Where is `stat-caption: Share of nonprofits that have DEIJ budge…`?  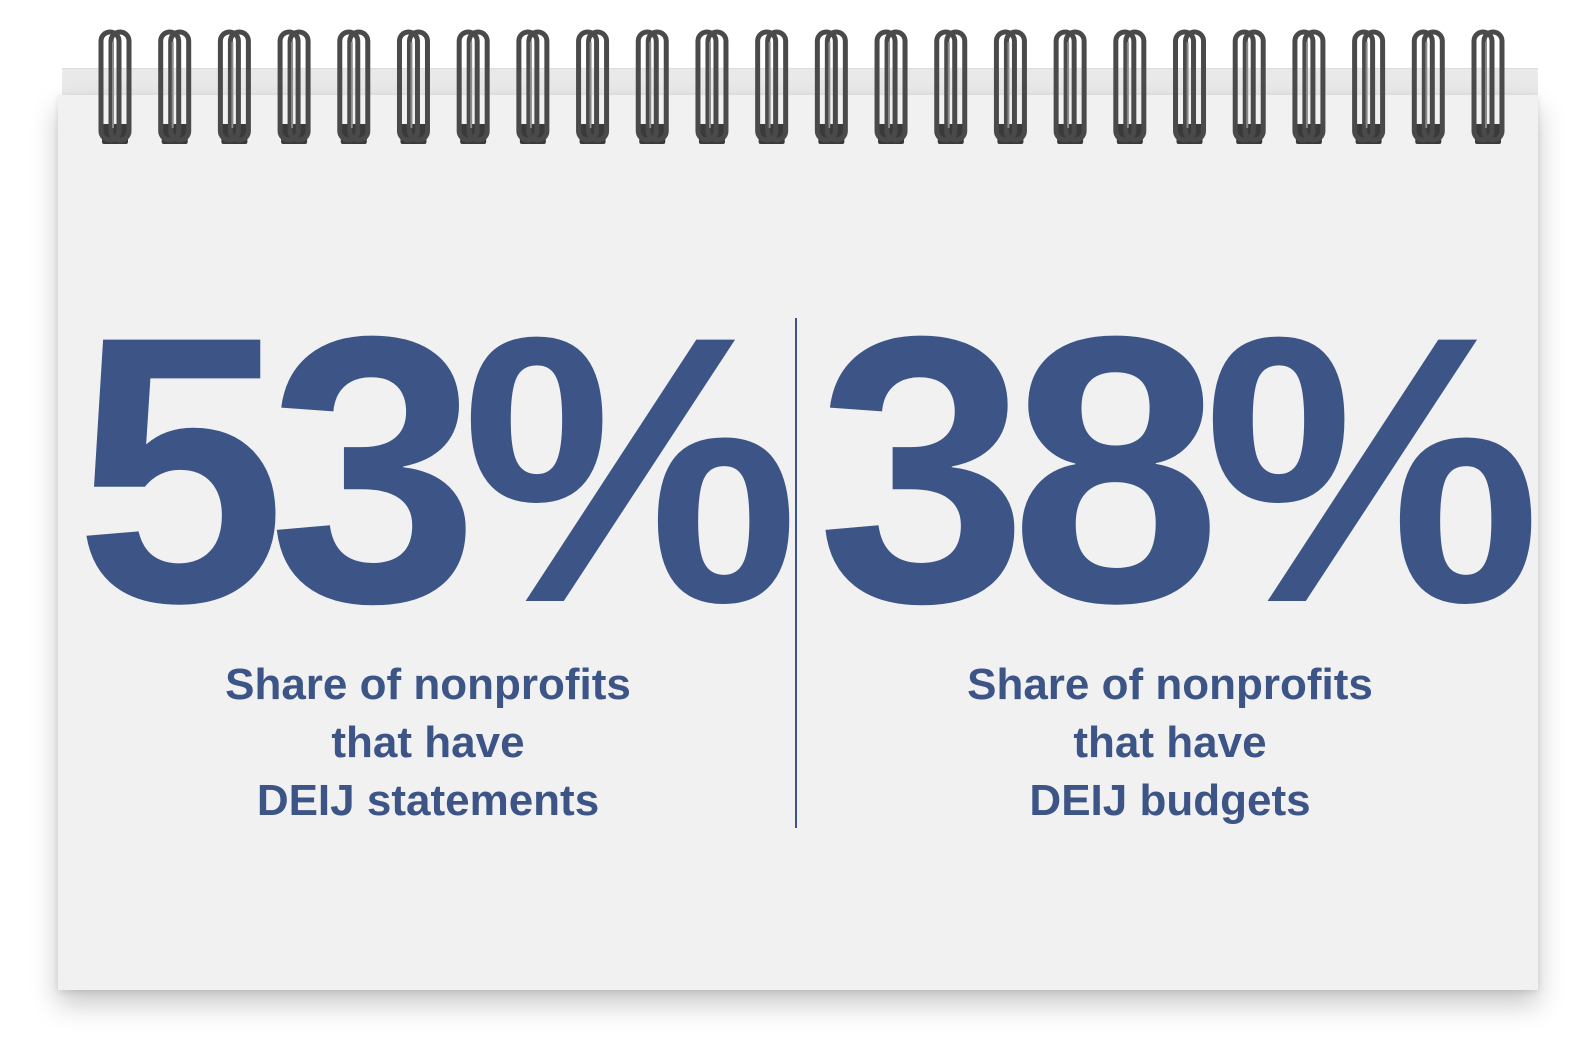 stat-caption: Share of nonprofits that have DEIJ budge… is located at coordinates (1170, 743).